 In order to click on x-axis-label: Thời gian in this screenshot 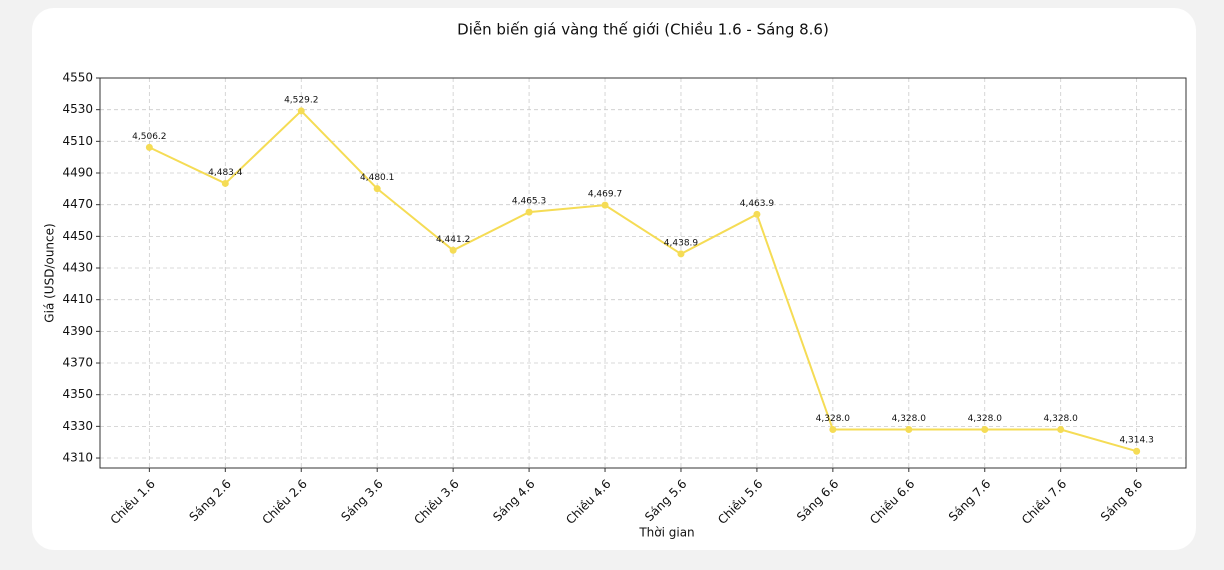, I will do `click(666, 533)`.